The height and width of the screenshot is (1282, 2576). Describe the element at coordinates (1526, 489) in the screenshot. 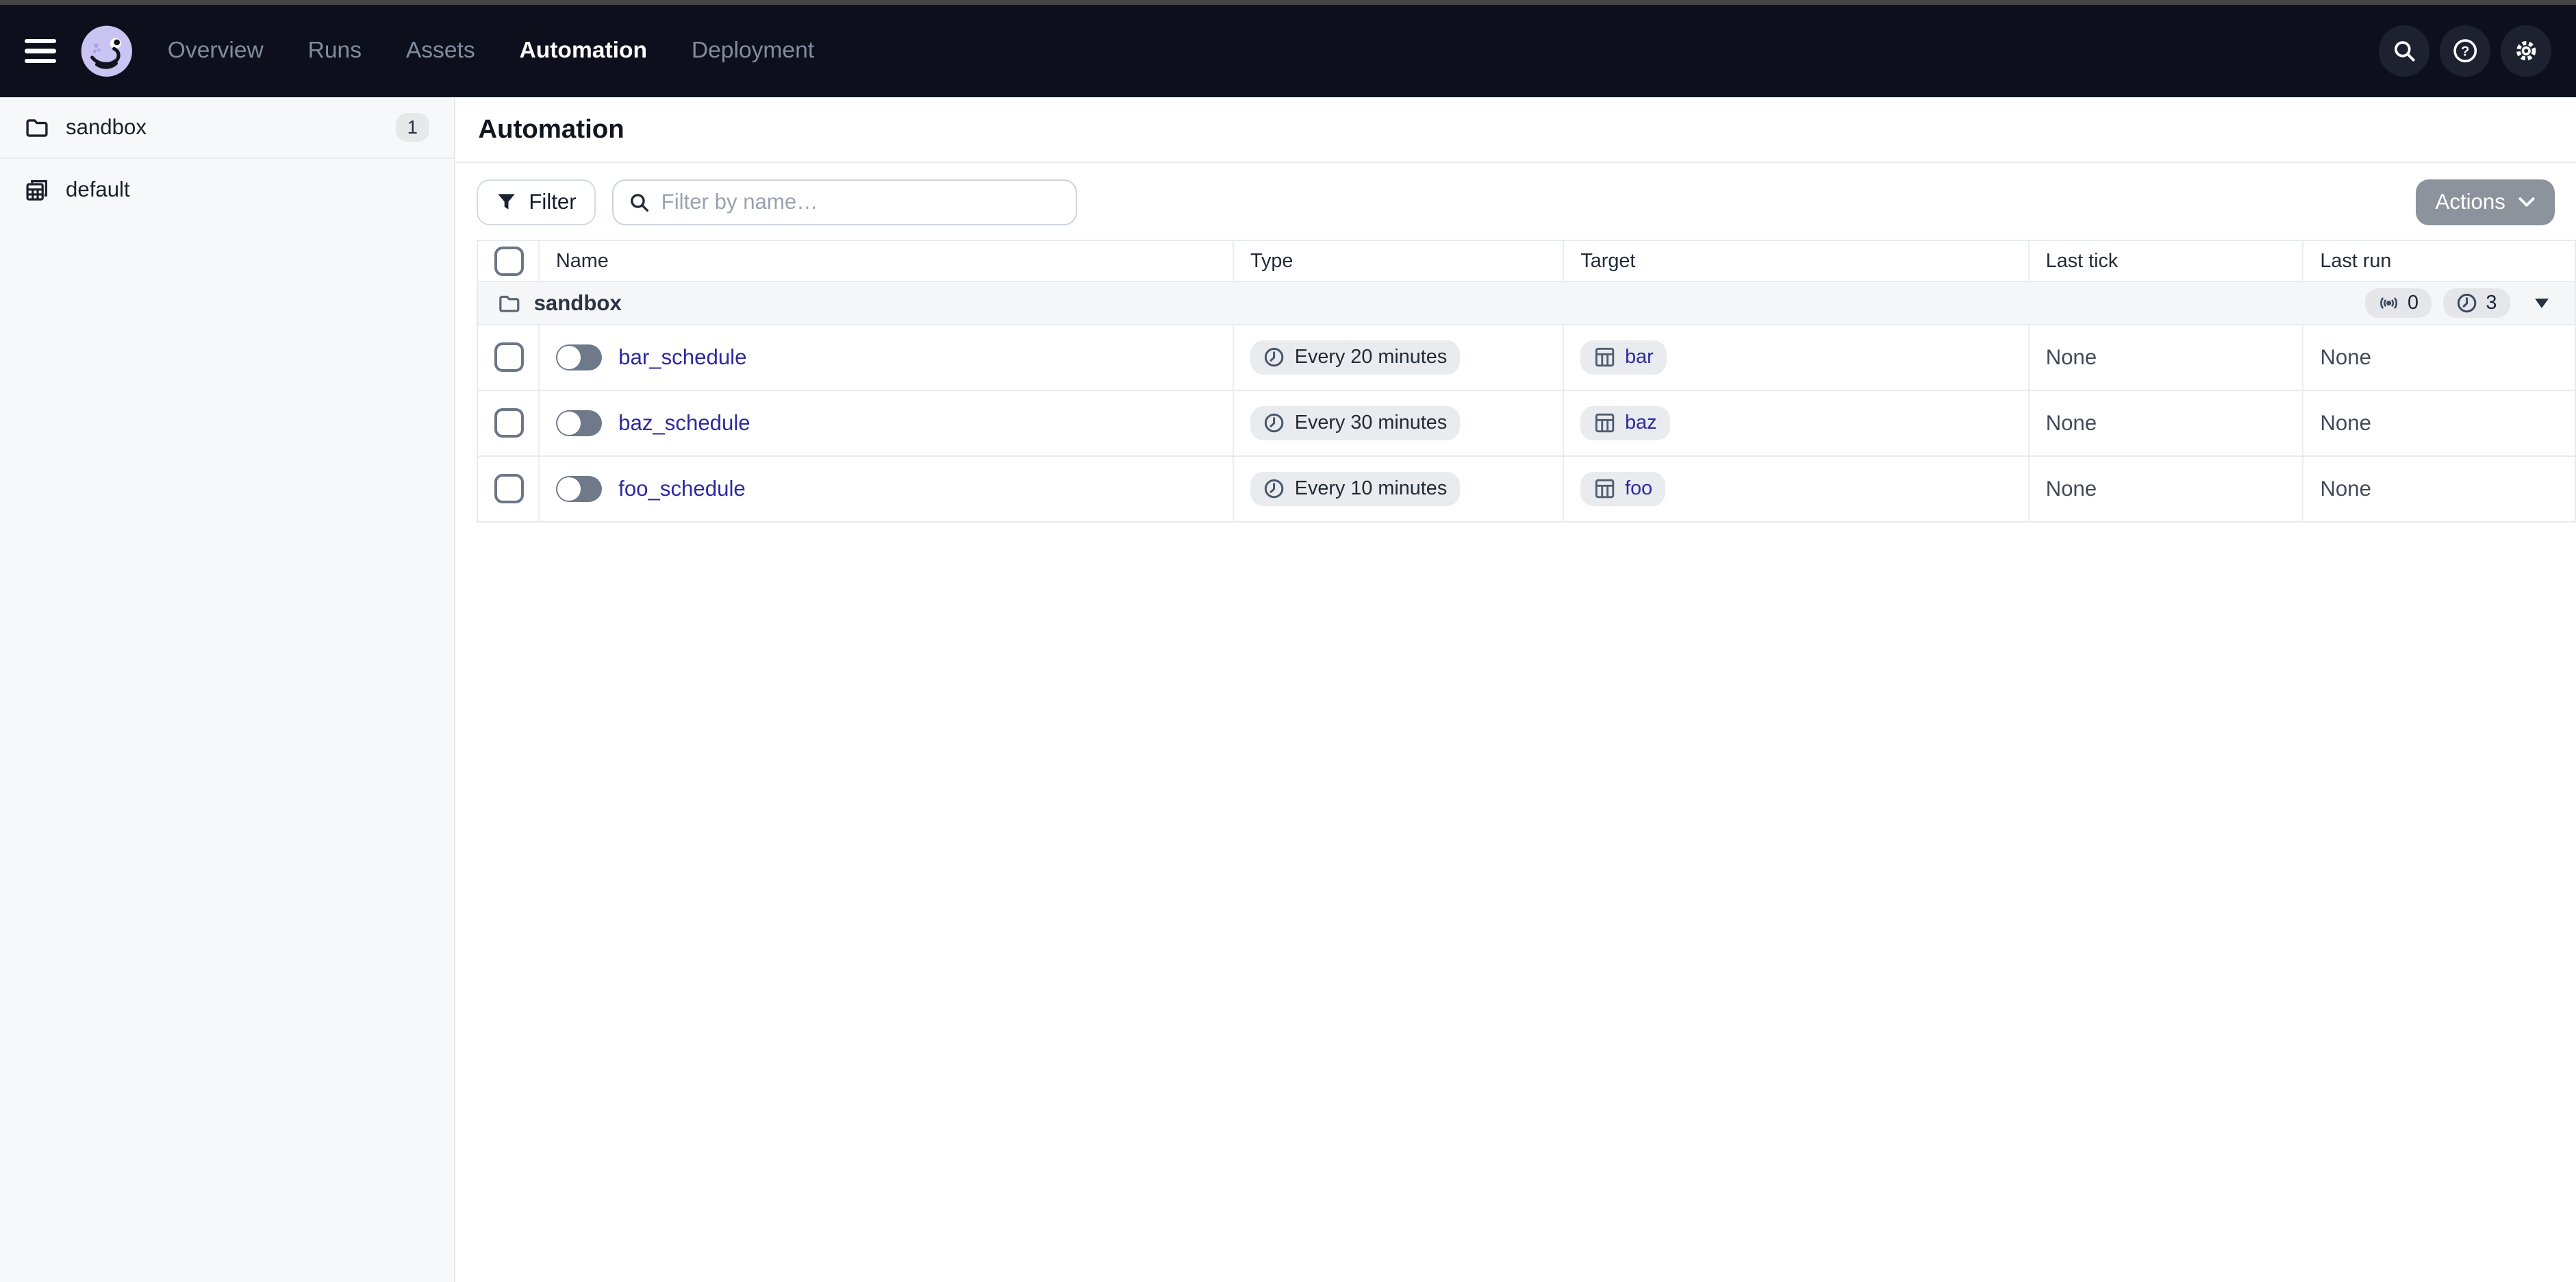

I see `table-row: foo_schedule Every 10 minutes` at that location.